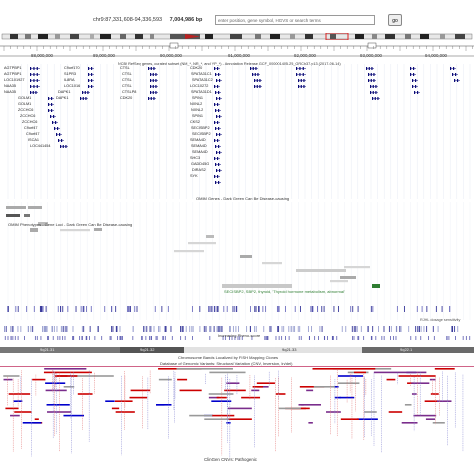 The width and height of the screenshot is (474, 474). What do you see at coordinates (199, 170) in the screenshot?
I see `gene-label: DIRAS2` at bounding box center [199, 170].